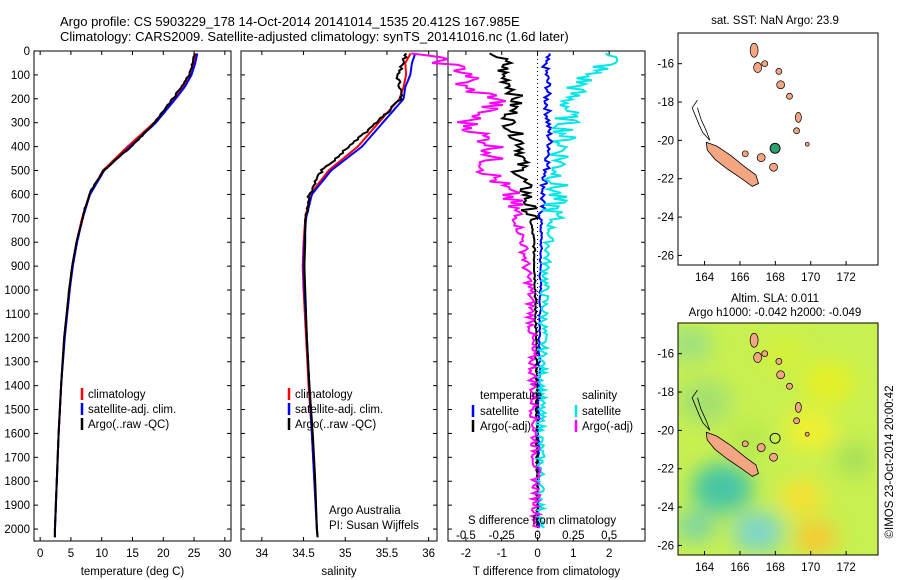 The width and height of the screenshot is (900, 580). I want to click on y-tick-label: 400, so click(20, 148).